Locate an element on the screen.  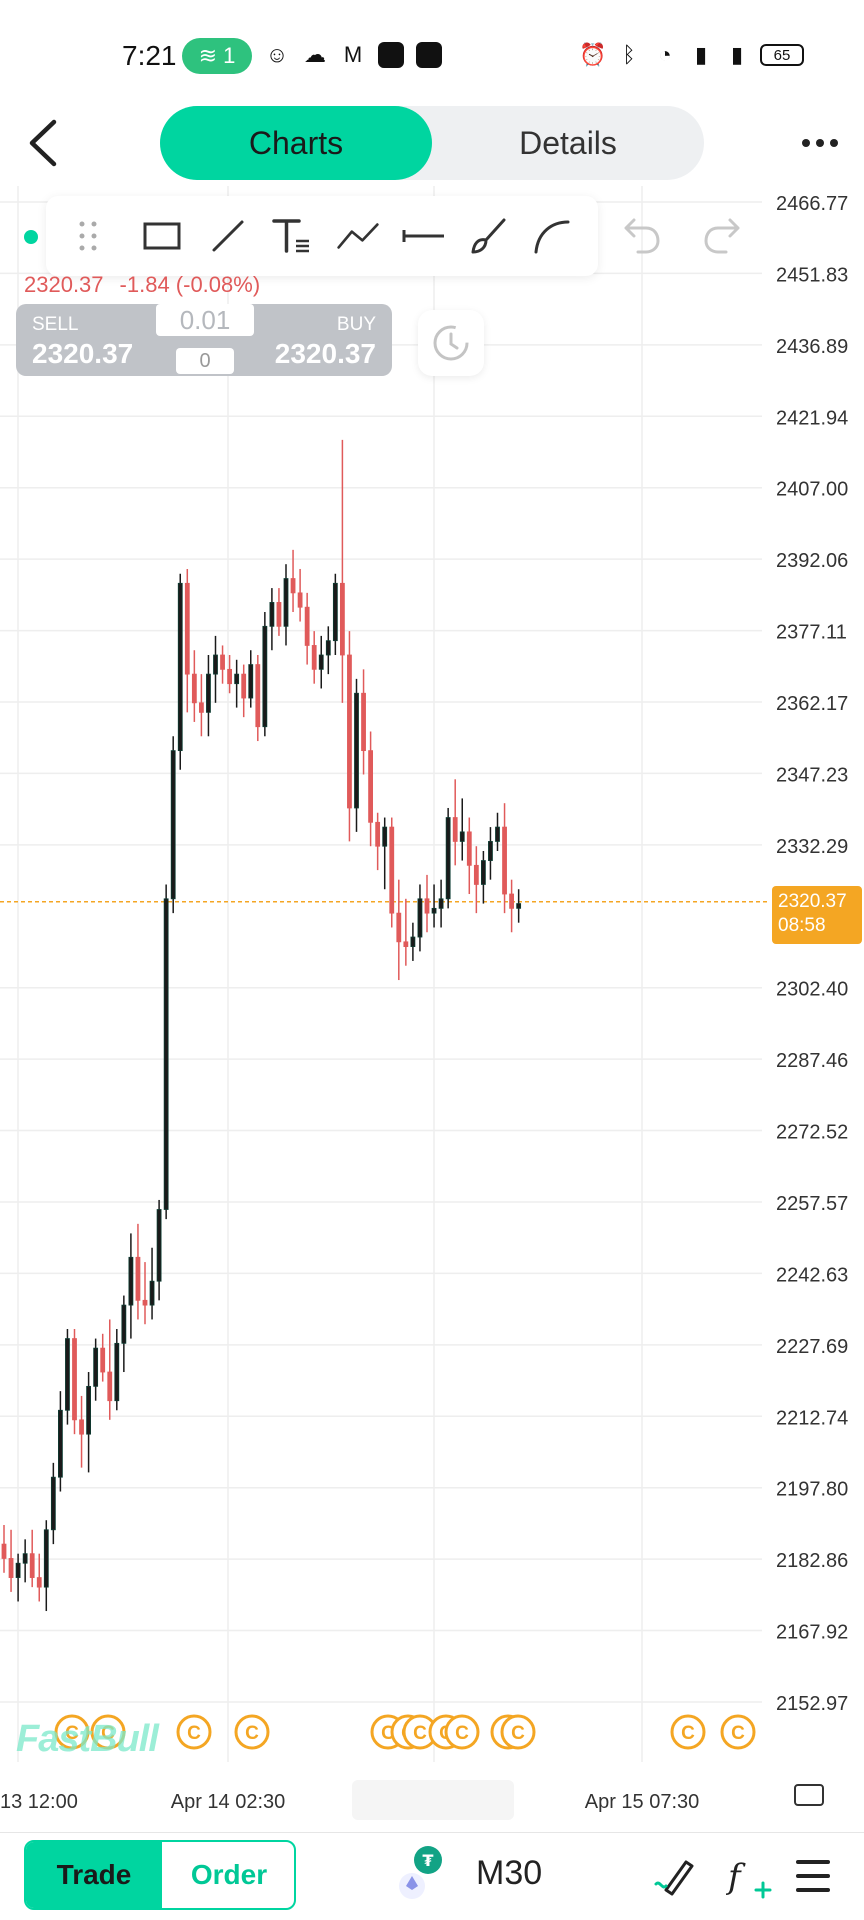
notification-icons: ☺ ☁ M is located at coordinates (353, 55).